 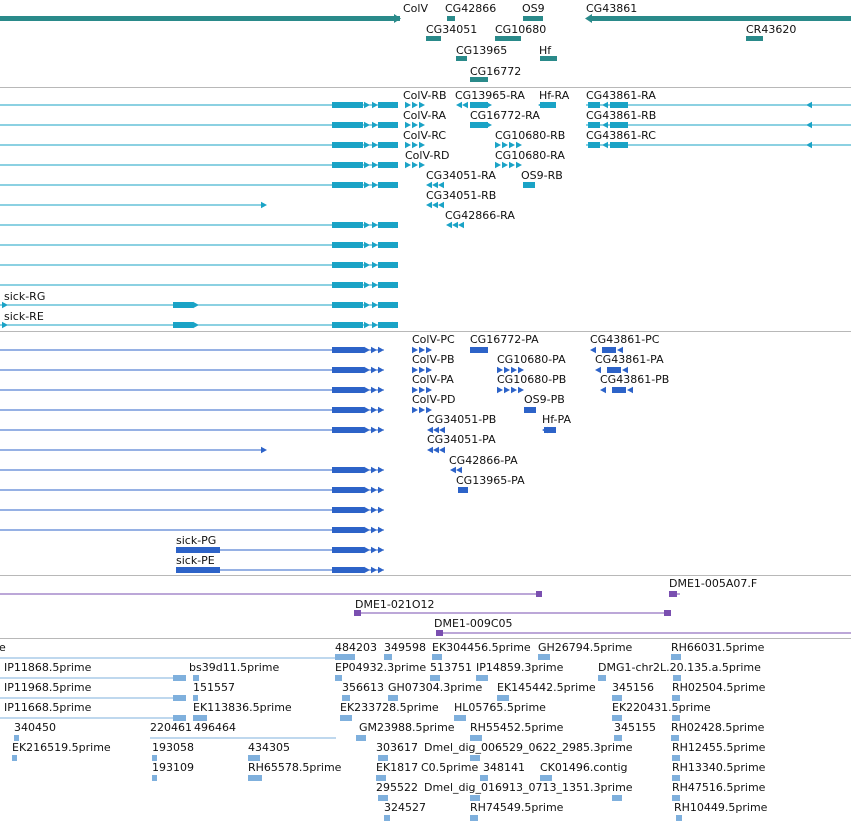 I want to click on est-label: 324527, so click(x=405, y=807).